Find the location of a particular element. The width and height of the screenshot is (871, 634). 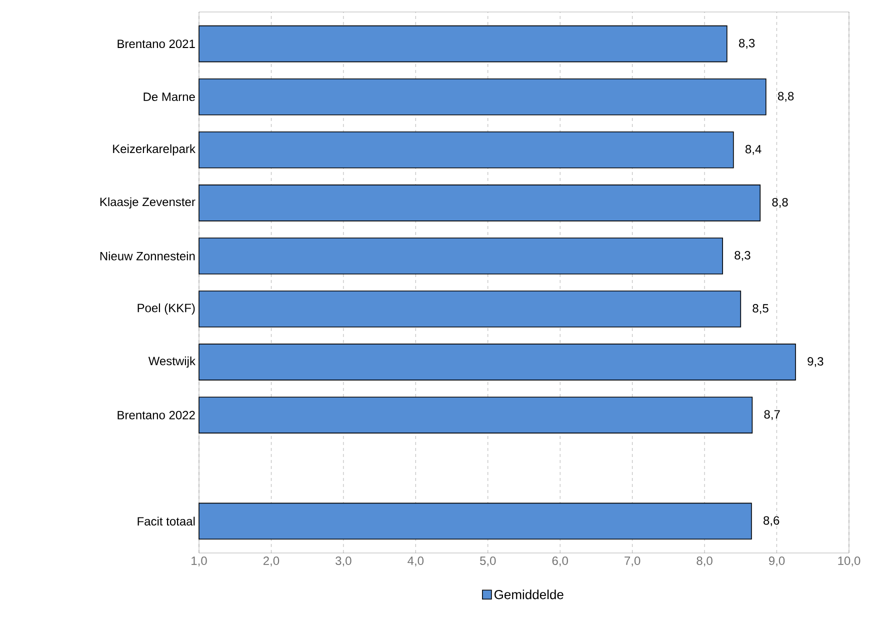

legend-label: Gemiddelde is located at coordinates (529, 595).